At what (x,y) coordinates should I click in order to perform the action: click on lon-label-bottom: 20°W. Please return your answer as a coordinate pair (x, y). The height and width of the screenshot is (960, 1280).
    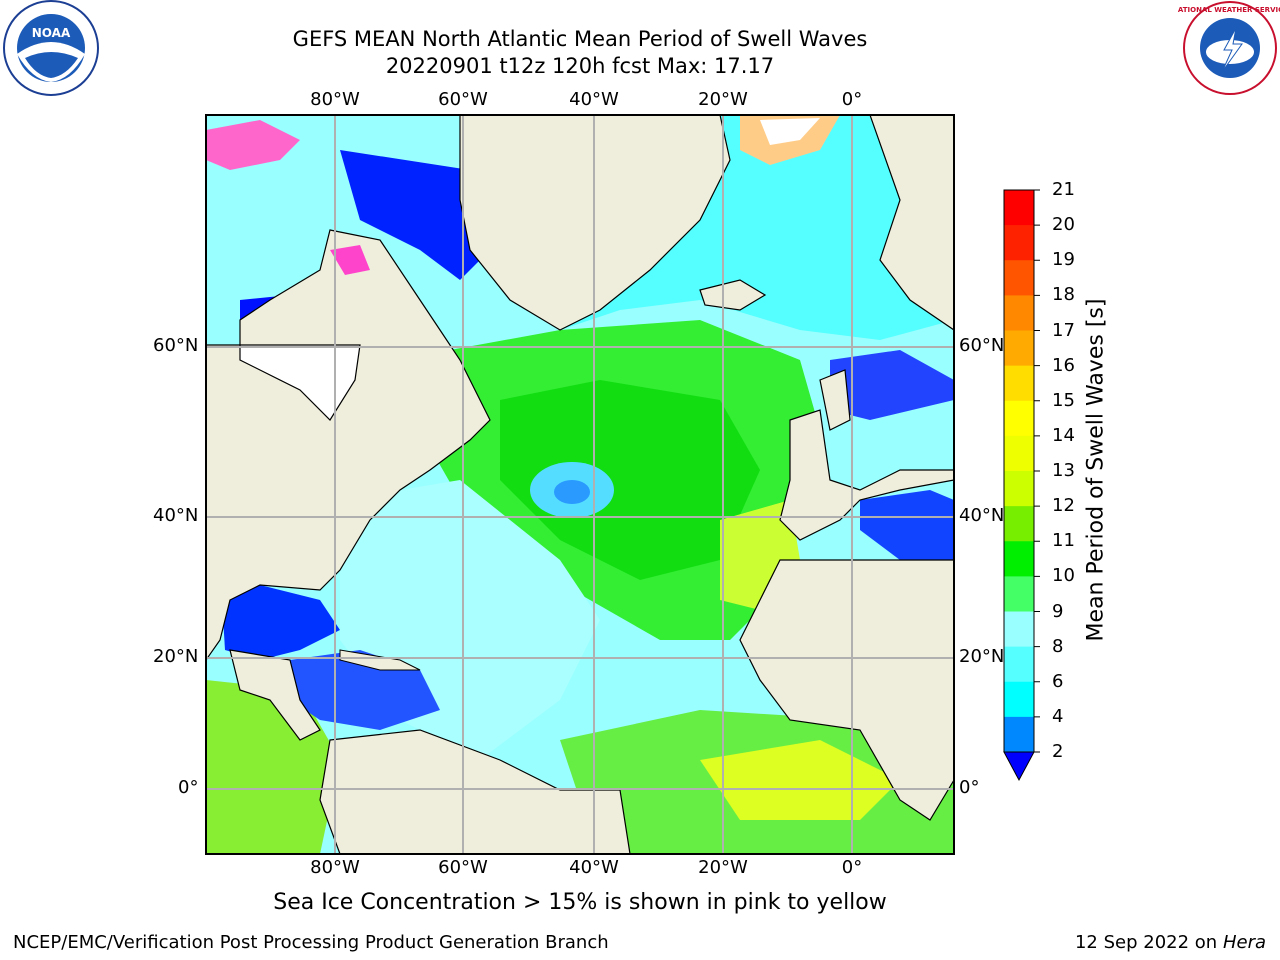
    Looking at the image, I should click on (723, 867).